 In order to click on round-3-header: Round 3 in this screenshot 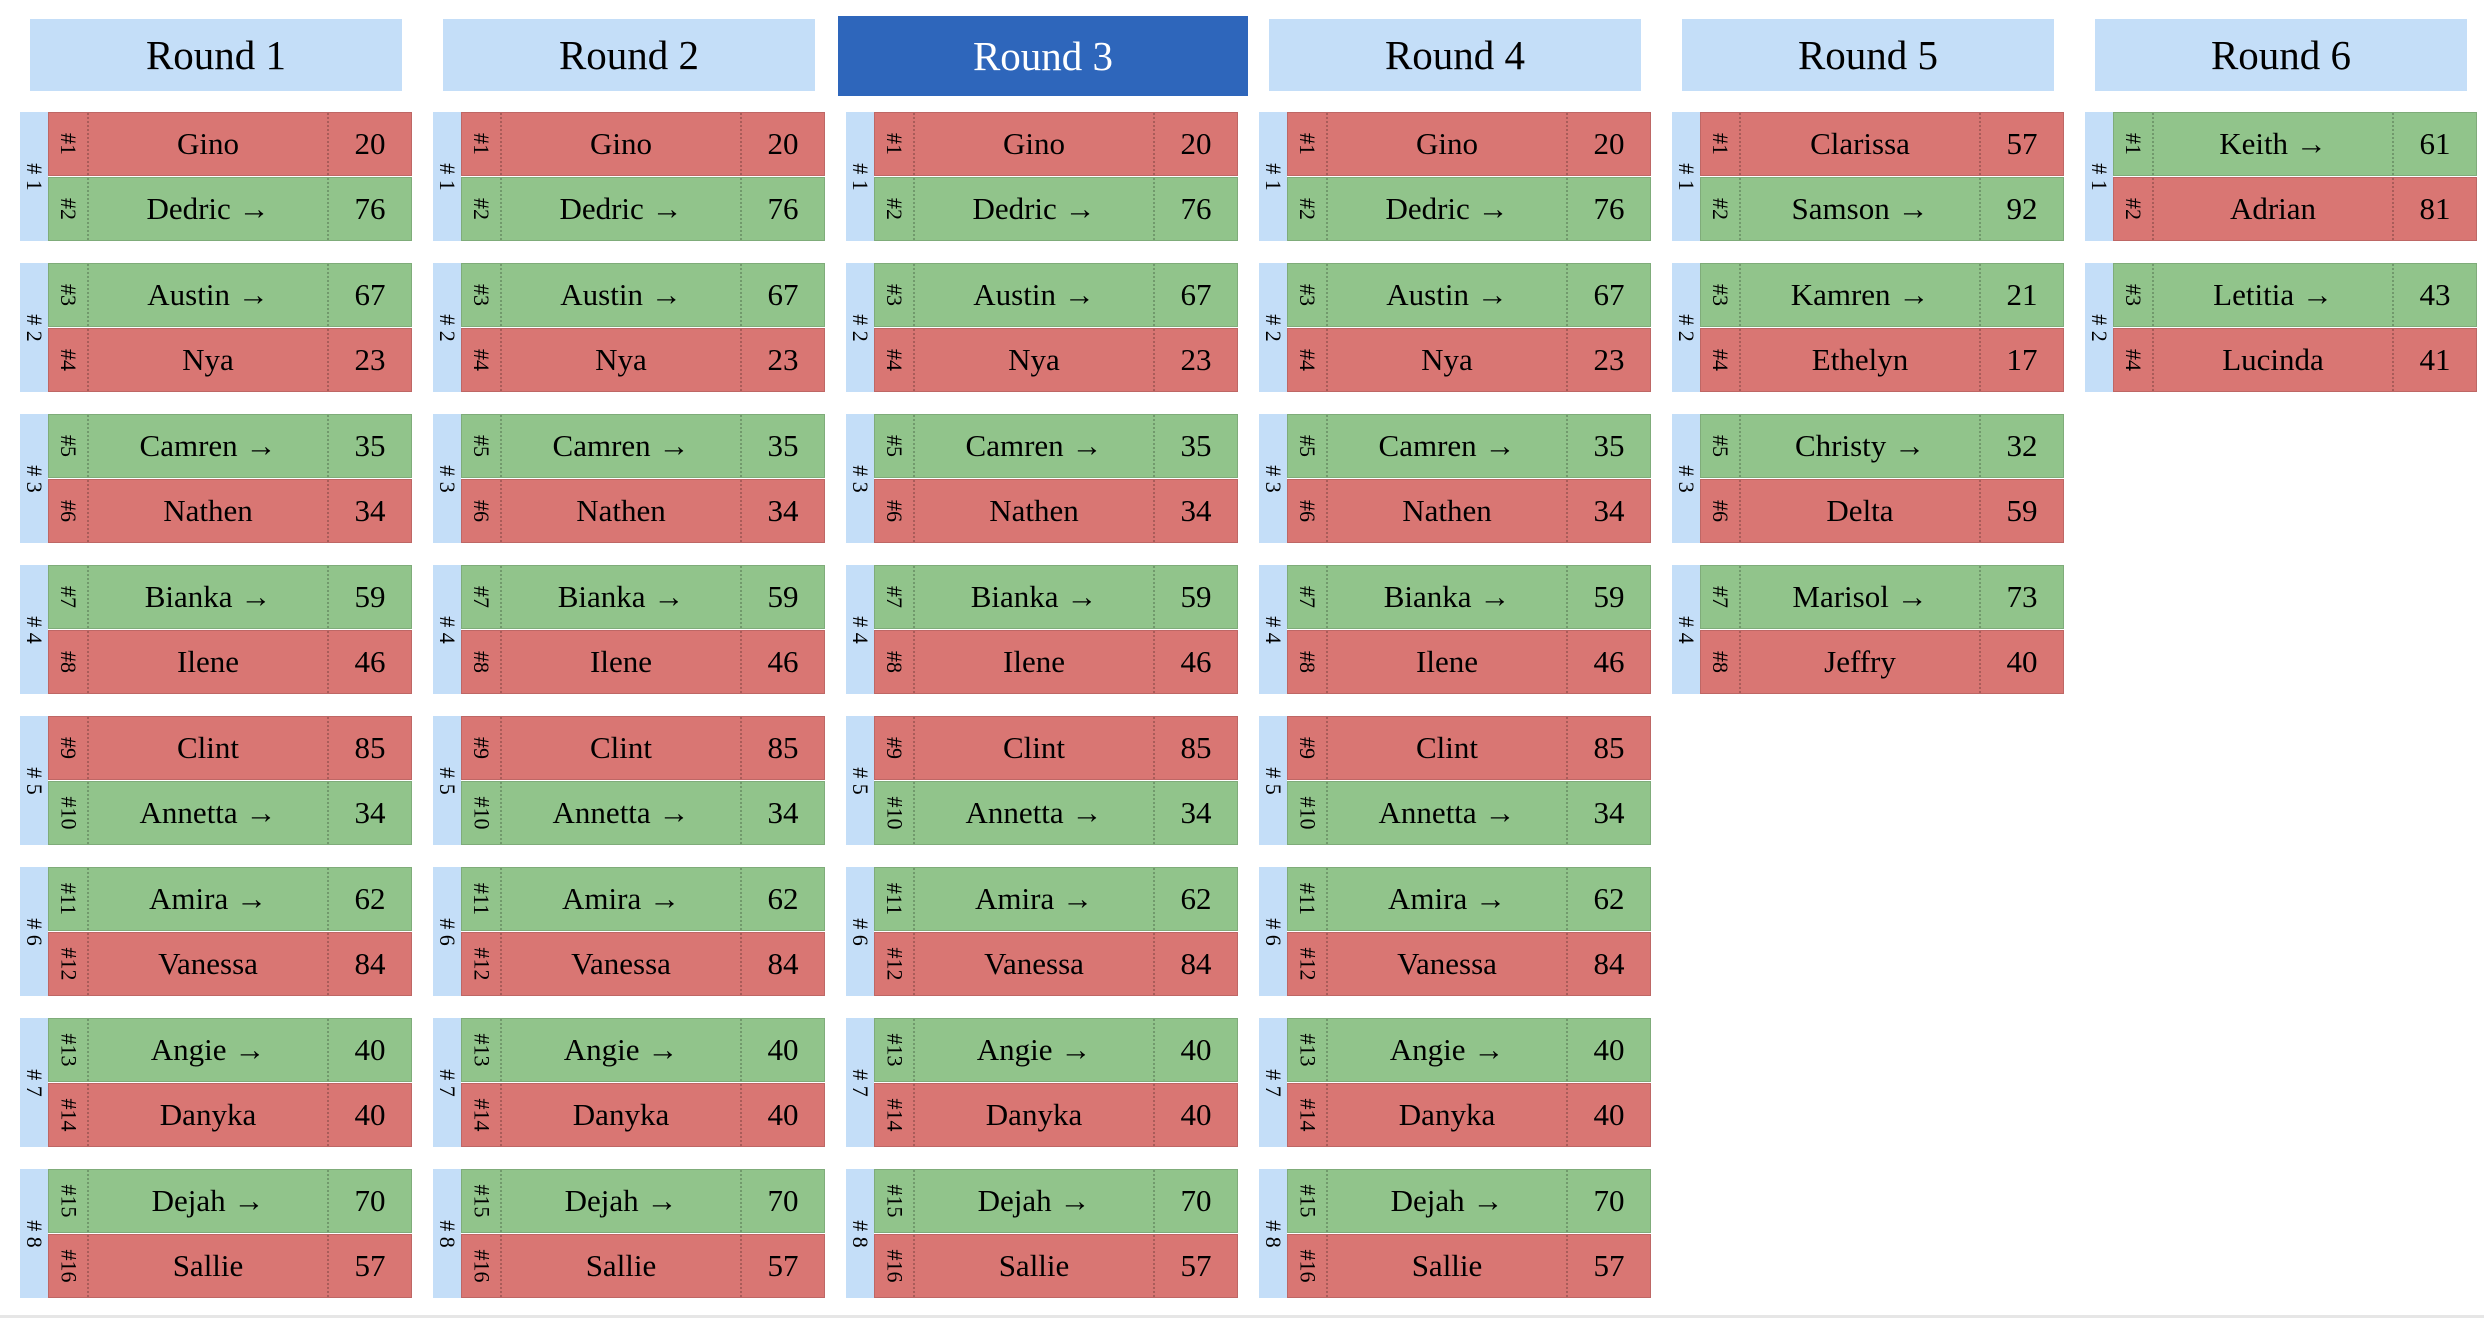, I will do `click(1043, 56)`.